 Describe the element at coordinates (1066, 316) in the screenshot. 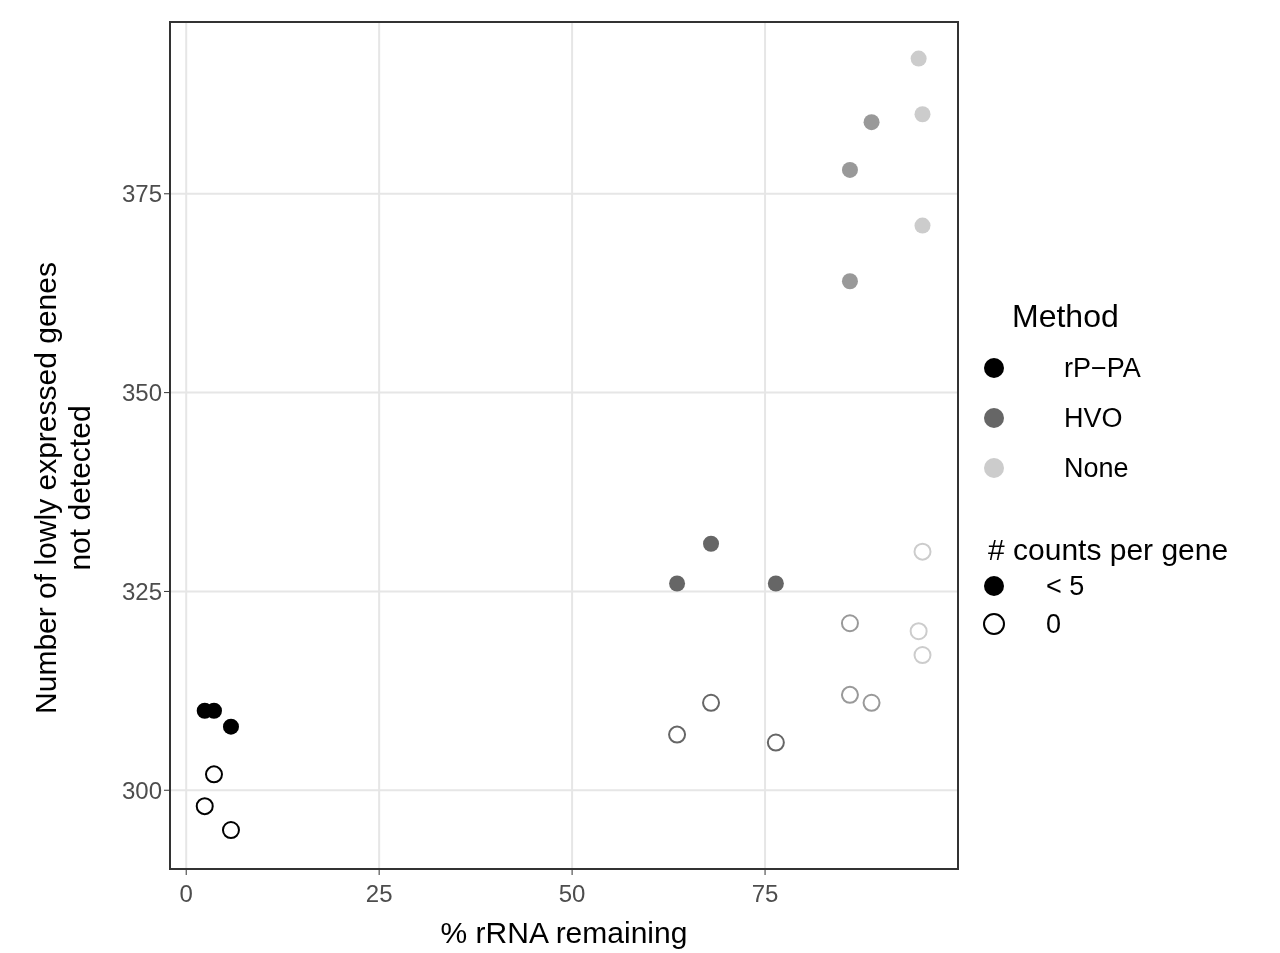

I see `legend-title: Method` at that location.